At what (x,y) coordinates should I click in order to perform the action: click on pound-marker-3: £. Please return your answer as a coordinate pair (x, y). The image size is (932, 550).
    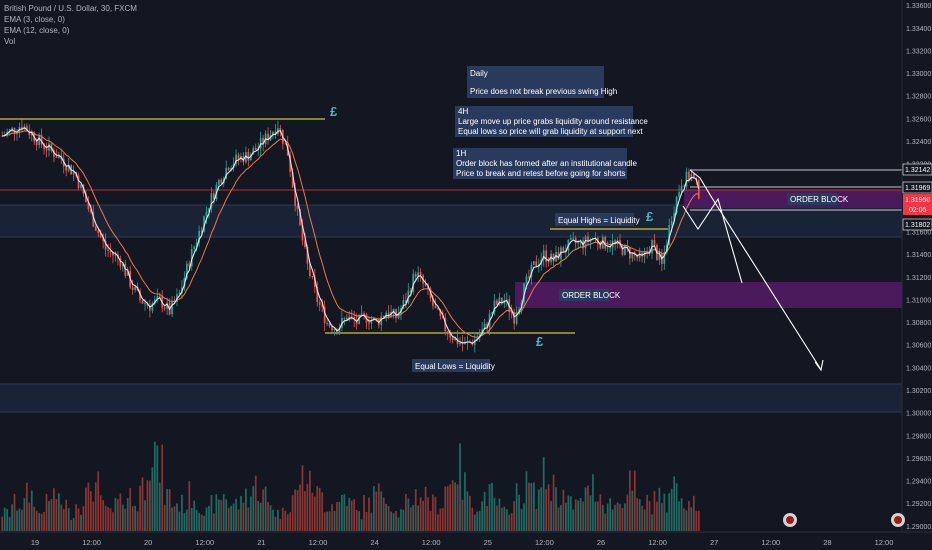
    Looking at the image, I should click on (650, 216).